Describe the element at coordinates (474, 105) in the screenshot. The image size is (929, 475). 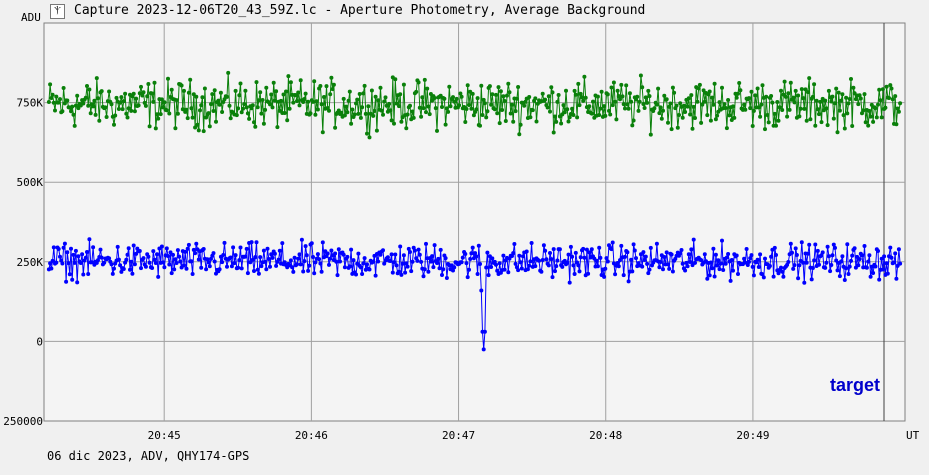
I see `series-green` at that location.